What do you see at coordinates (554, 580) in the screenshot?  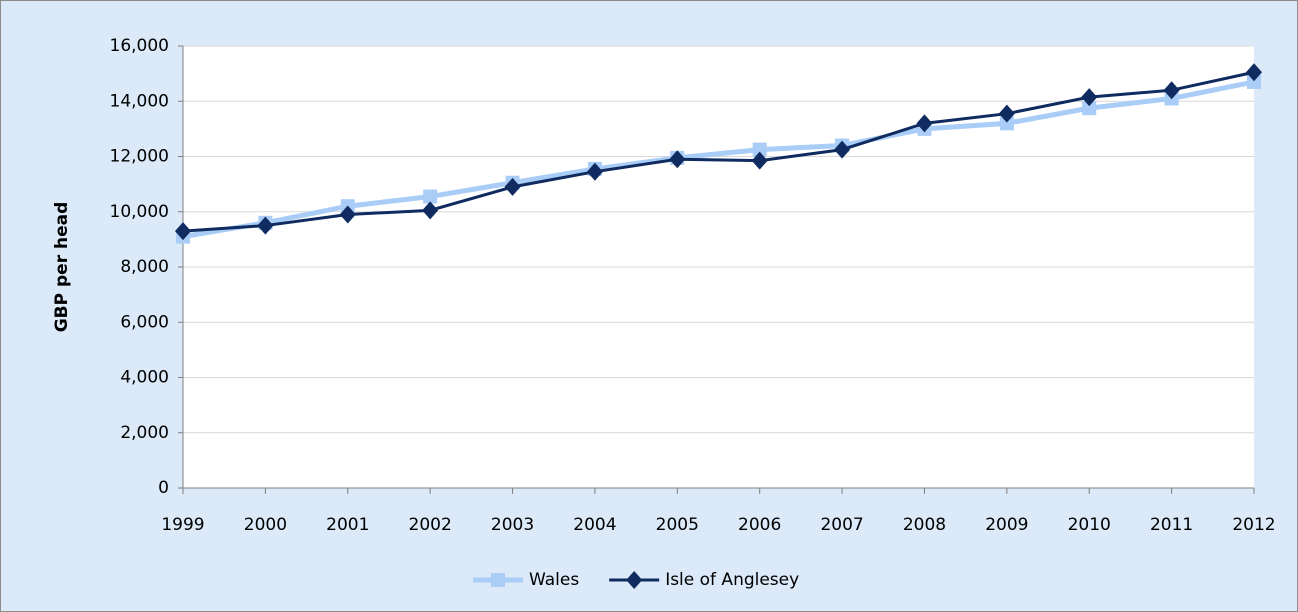 I see `legend-label: Wales` at bounding box center [554, 580].